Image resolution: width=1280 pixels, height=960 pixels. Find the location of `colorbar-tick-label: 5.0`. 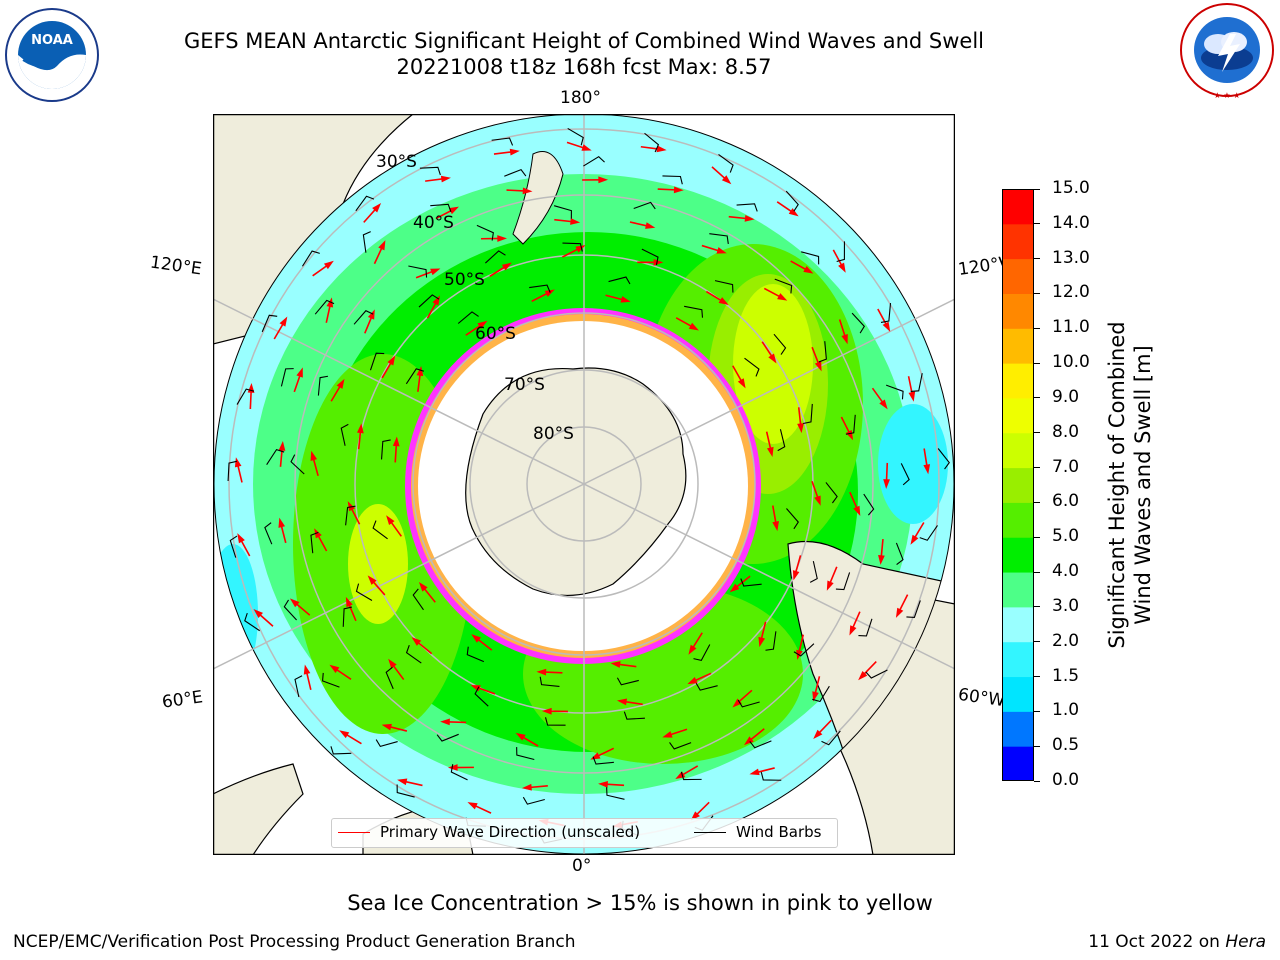

colorbar-tick-label: 5.0 is located at coordinates (1066, 536).